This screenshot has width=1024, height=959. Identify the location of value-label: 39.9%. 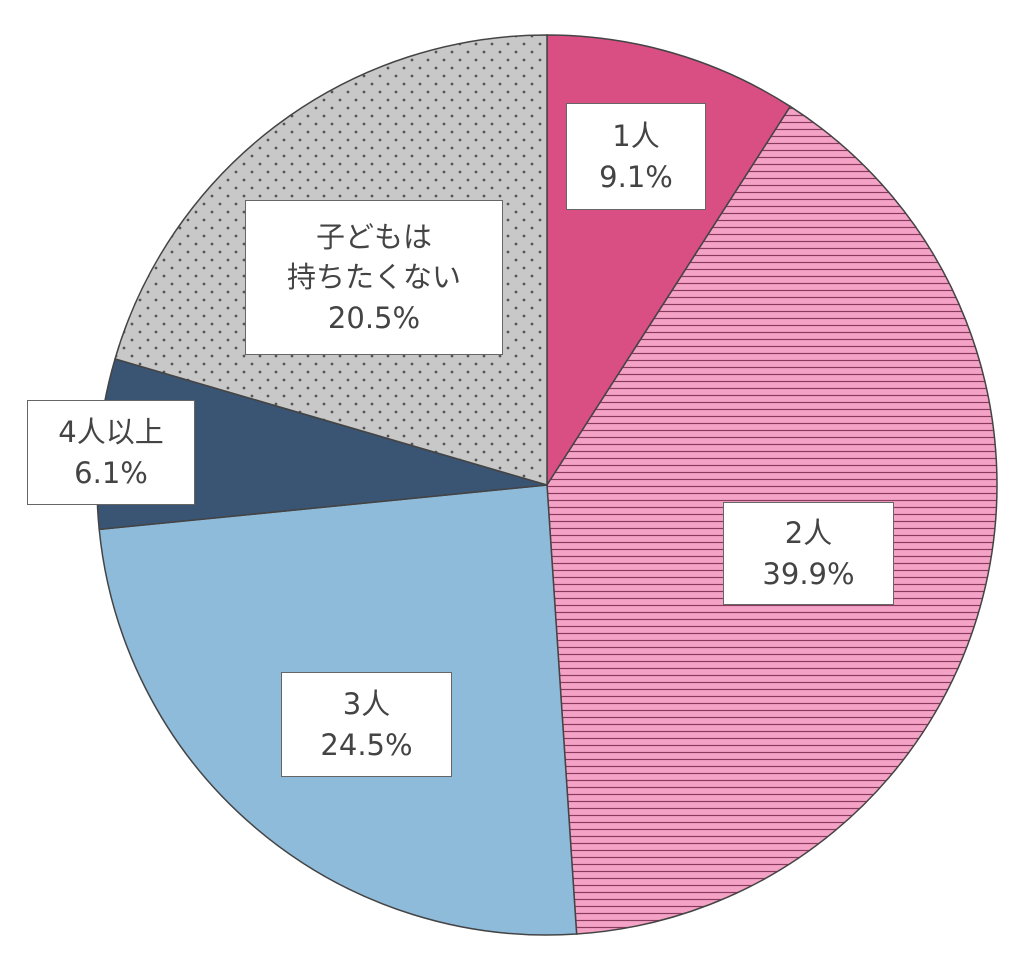
(808, 573).